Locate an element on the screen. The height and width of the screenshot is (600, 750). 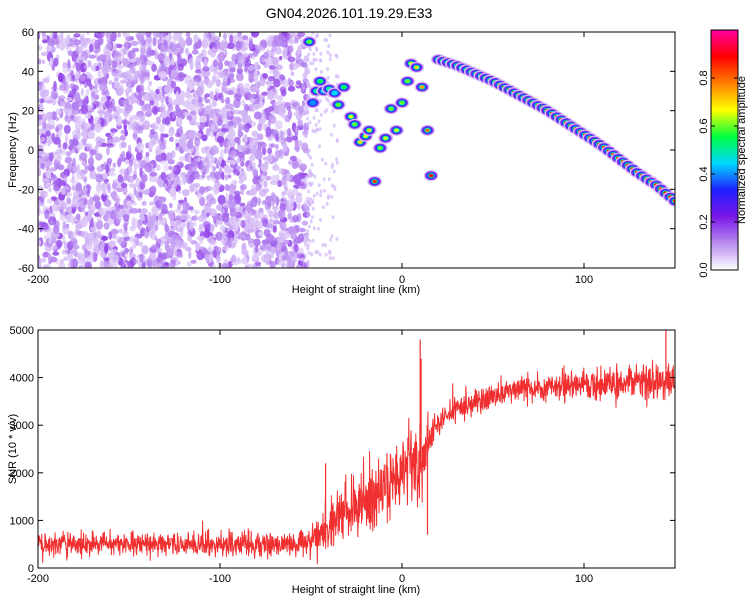
spectrogram-y-tick-label: -40 is located at coordinates (26, 230).